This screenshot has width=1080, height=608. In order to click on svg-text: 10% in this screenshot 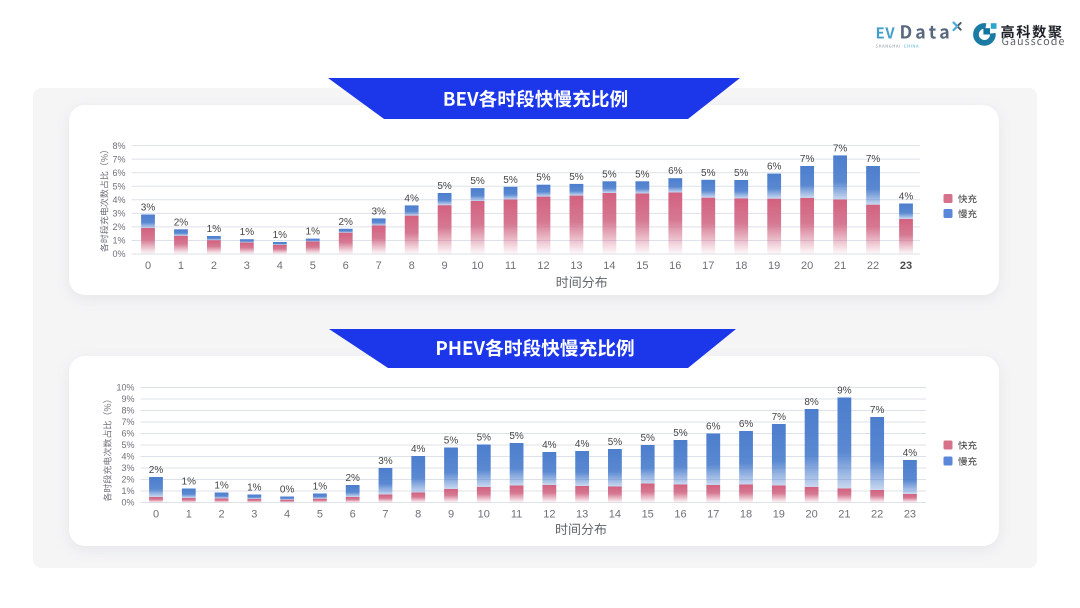, I will do `click(125, 388)`.